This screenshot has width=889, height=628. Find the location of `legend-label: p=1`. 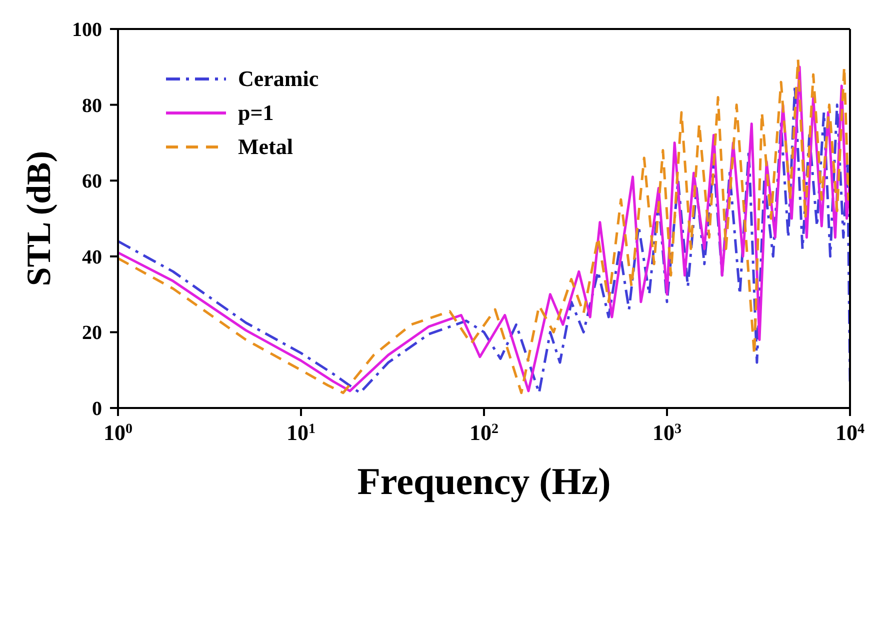

legend-label: p=1 is located at coordinates (256, 113).